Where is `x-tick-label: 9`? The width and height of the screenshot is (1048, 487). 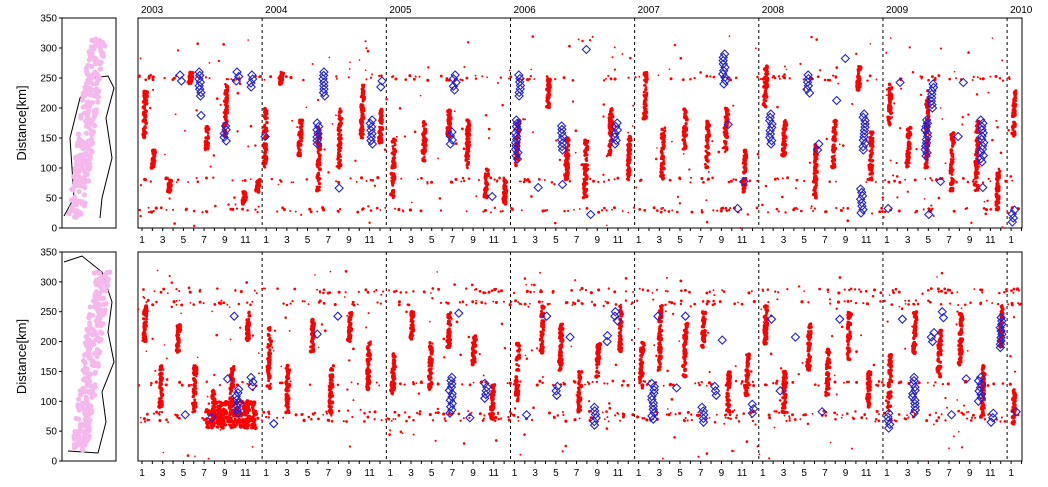 x-tick-label: 9 is located at coordinates (846, 240).